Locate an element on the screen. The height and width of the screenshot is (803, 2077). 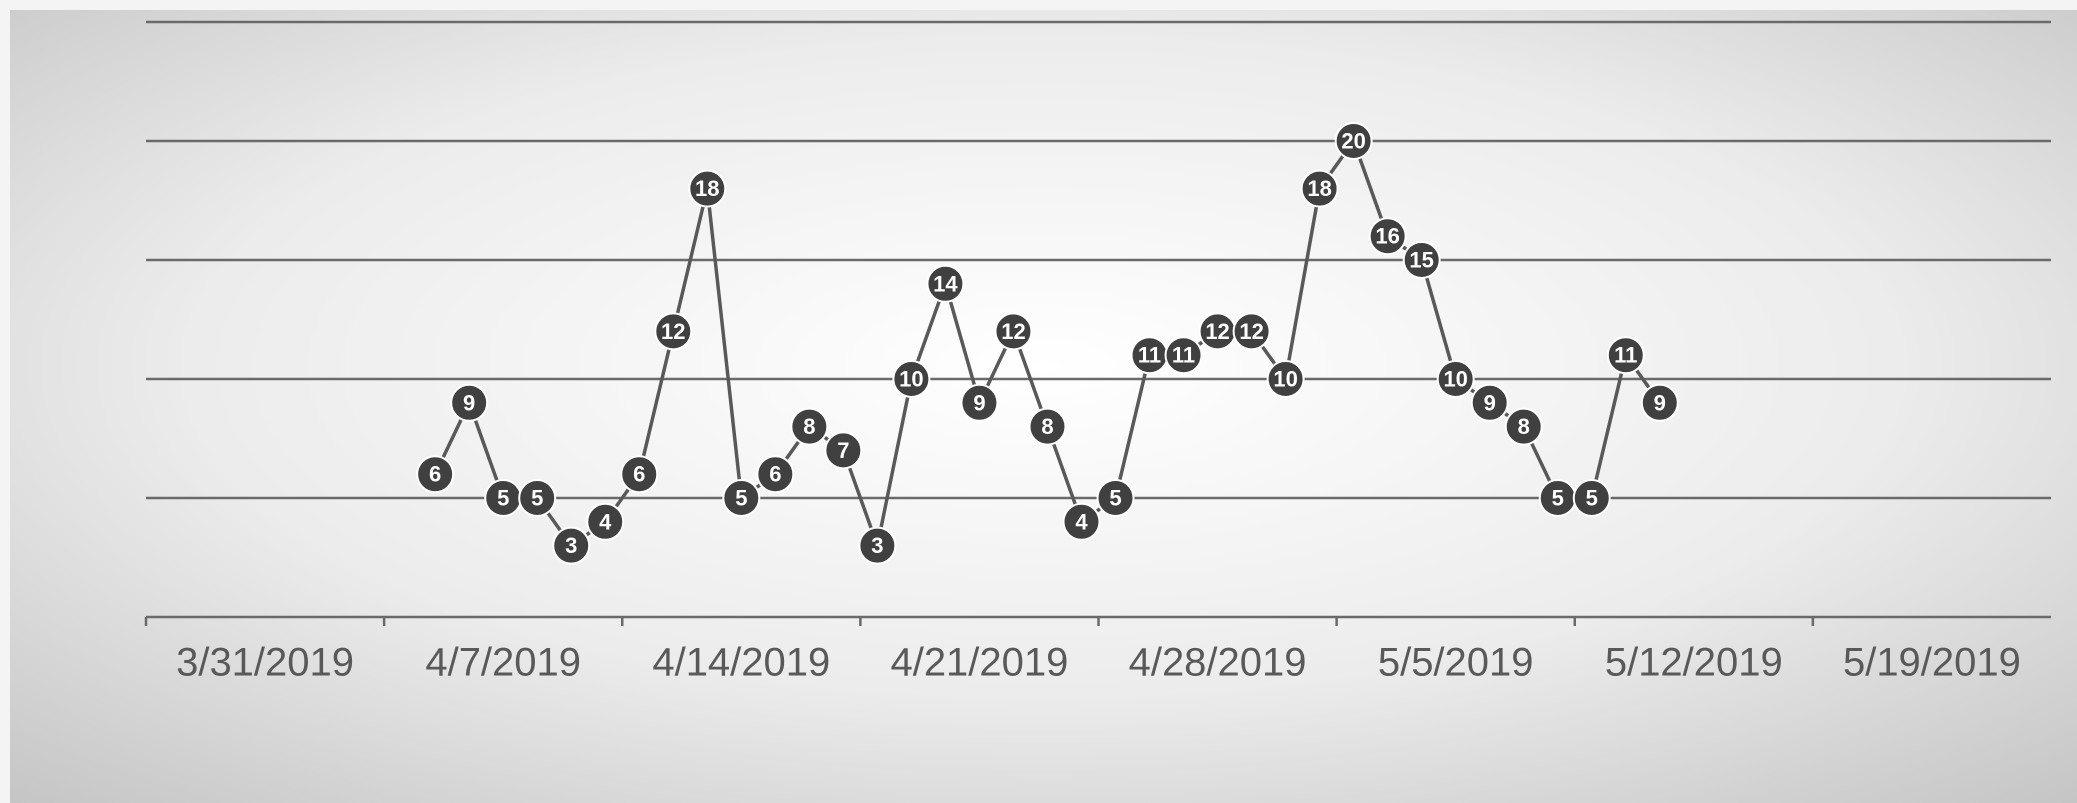
data-label: 20 is located at coordinates (1353, 141).